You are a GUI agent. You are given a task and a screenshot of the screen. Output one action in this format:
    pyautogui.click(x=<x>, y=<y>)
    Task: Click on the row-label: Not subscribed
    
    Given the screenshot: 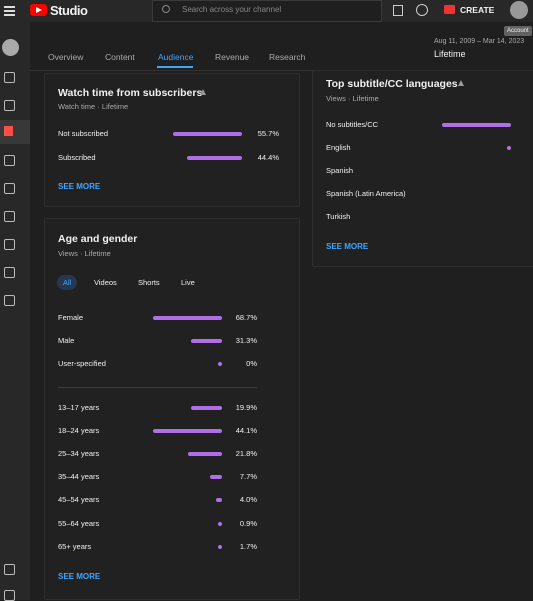 What is the action you would take?
    pyautogui.click(x=83, y=133)
    